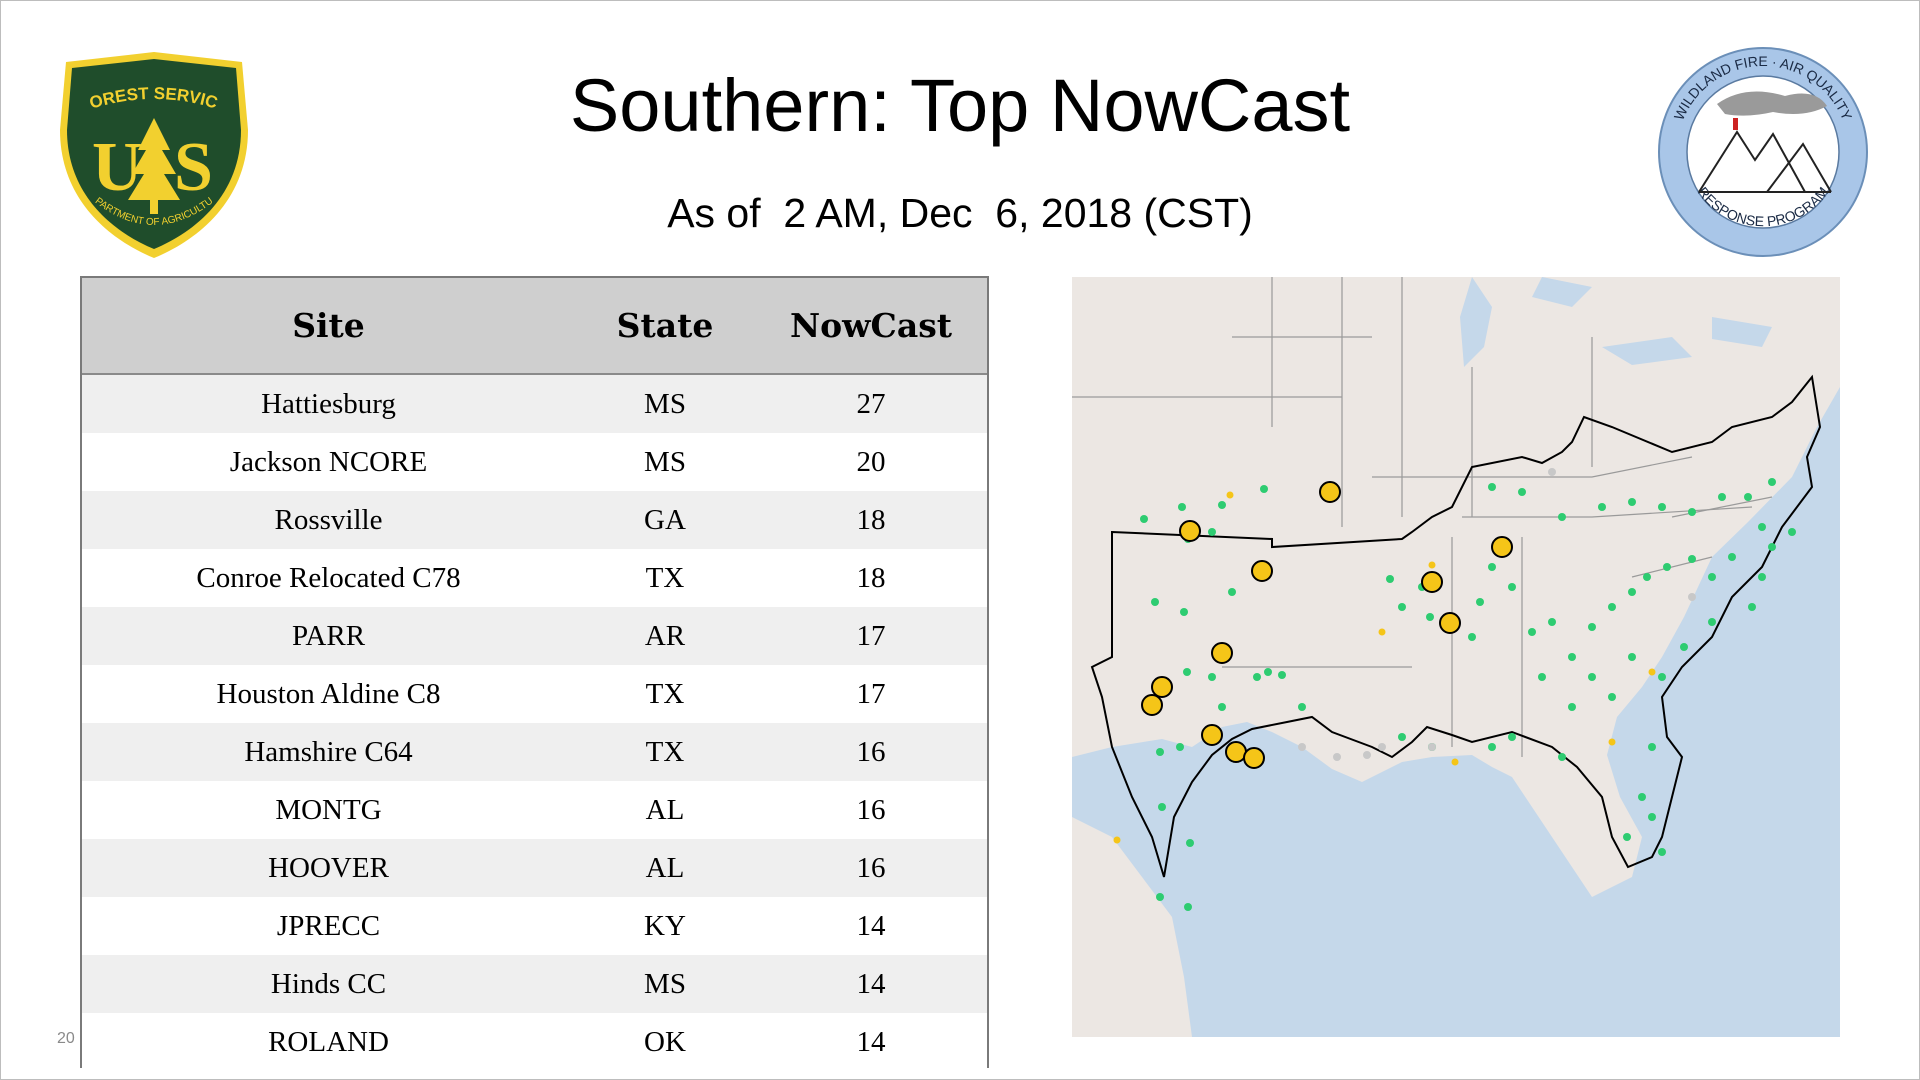 This screenshot has width=1920, height=1080. Describe the element at coordinates (328, 809) in the screenshot. I see `cell-site: MONTG` at that location.